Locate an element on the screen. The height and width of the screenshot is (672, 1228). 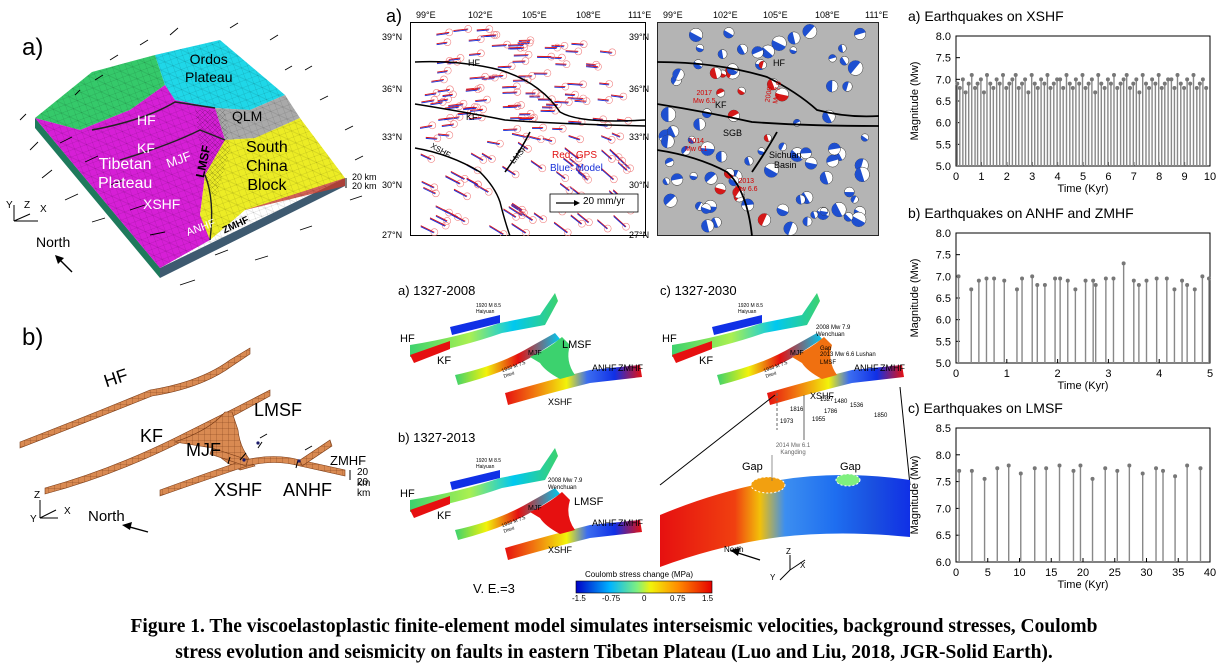
lat-tick-3: 33°N is located at coordinates (392, 137).